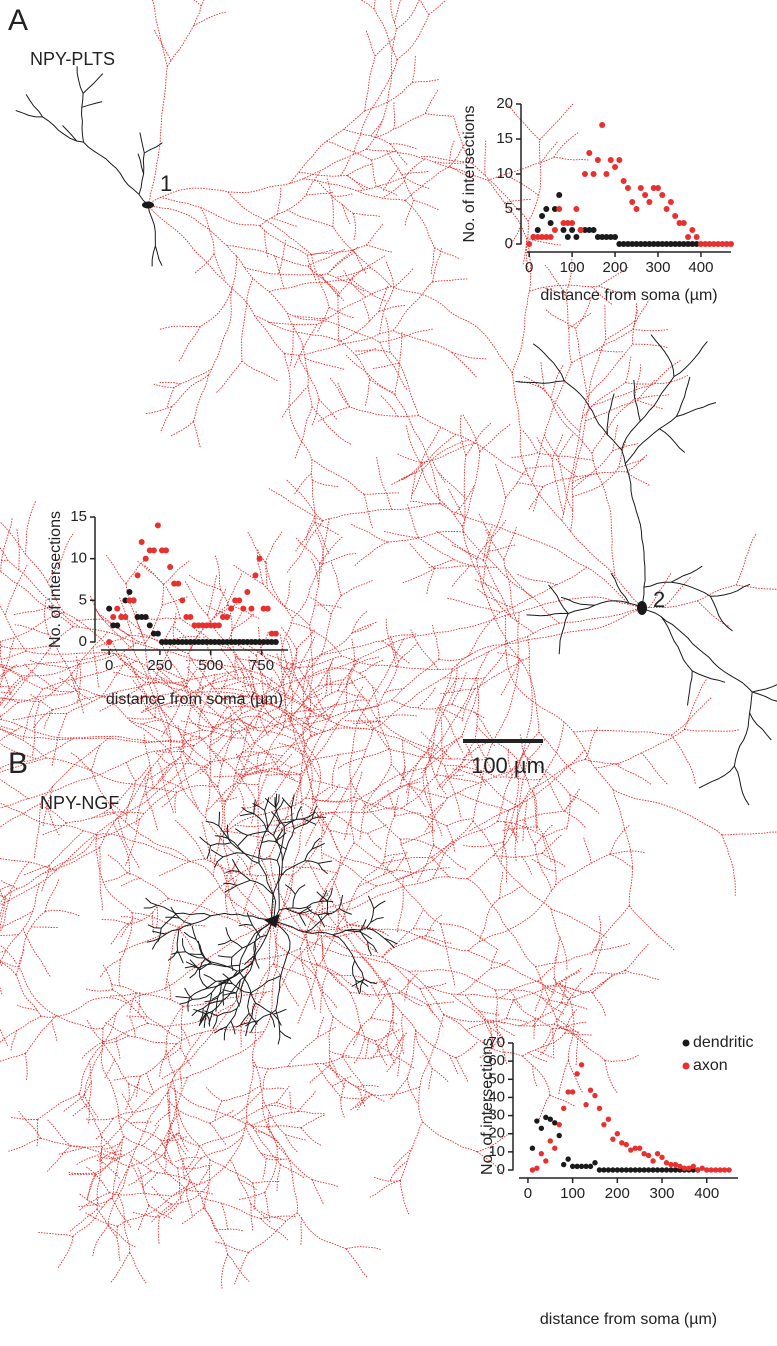 This screenshot has height=1346, width=777. What do you see at coordinates (261, 665) in the screenshot?
I see `x-tick-label: 750` at bounding box center [261, 665].